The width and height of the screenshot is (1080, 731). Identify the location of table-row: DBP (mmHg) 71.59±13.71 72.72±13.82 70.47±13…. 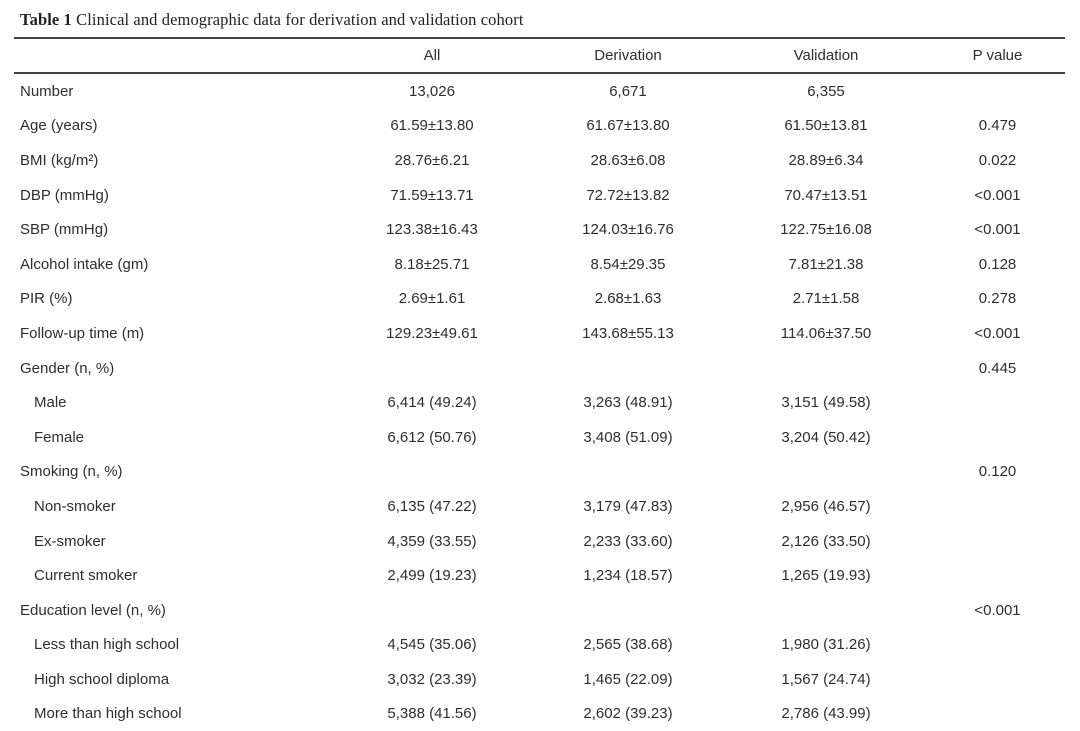
(539, 195).